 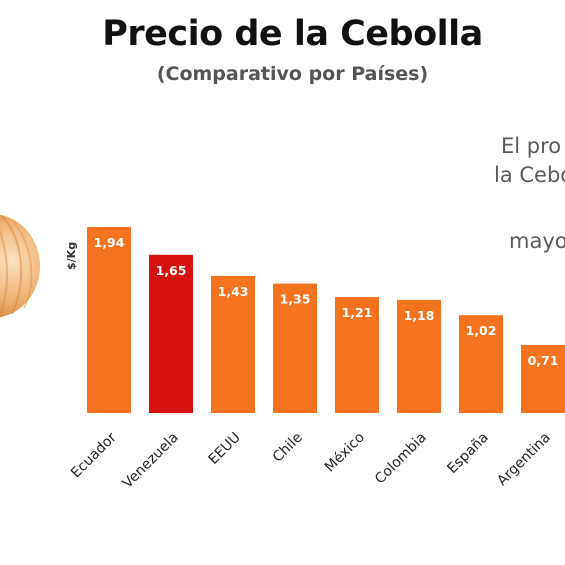 What do you see at coordinates (529, 175) in the screenshot?
I see `side-text-line-2: la Cebo` at bounding box center [529, 175].